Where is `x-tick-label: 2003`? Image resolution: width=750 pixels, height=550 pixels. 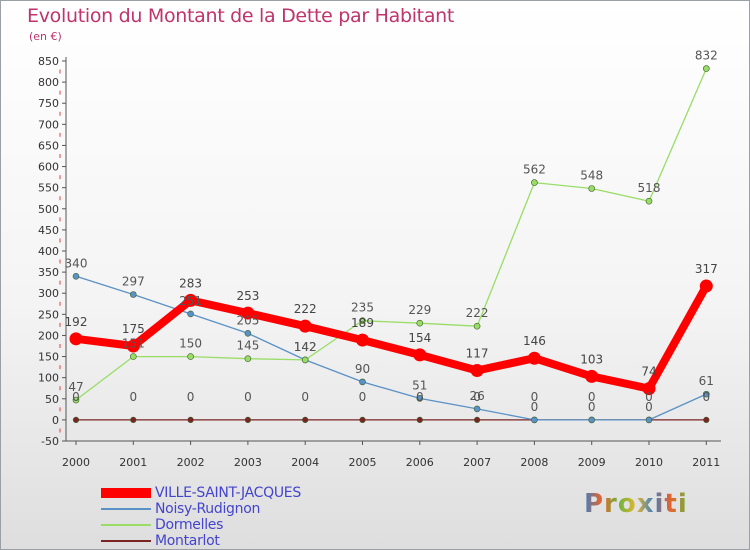
x-tick-label: 2003 is located at coordinates (248, 462).